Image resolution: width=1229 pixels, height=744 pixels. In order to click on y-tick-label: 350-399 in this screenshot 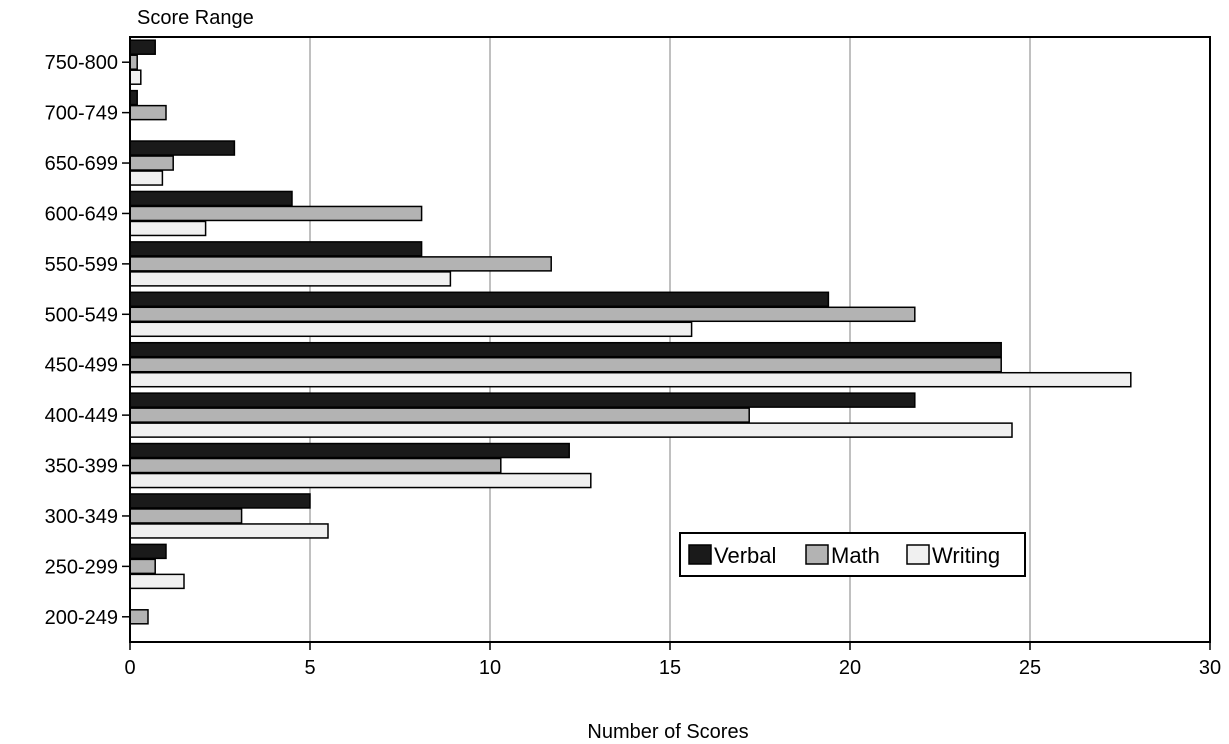, I will do `click(81, 467)`.